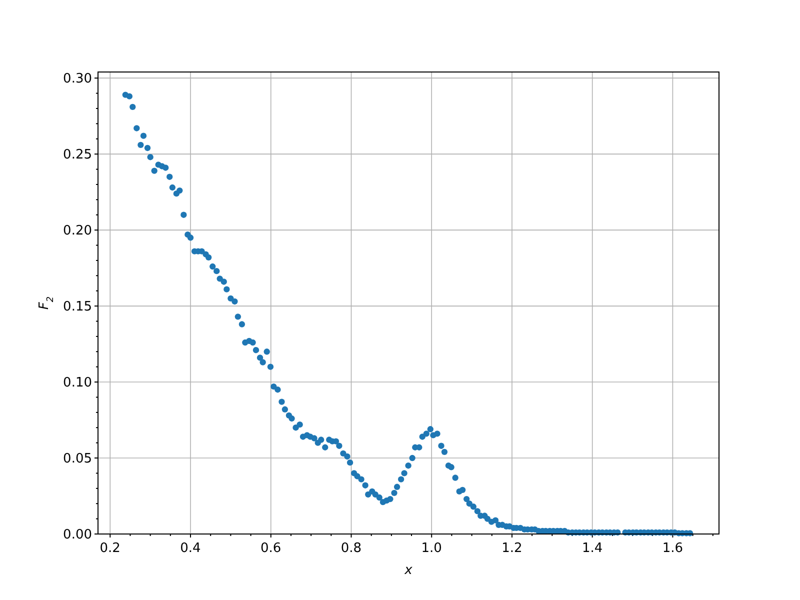 This screenshot has width=800, height=600. I want to click on x-tick-label: 1.2, so click(512, 548).